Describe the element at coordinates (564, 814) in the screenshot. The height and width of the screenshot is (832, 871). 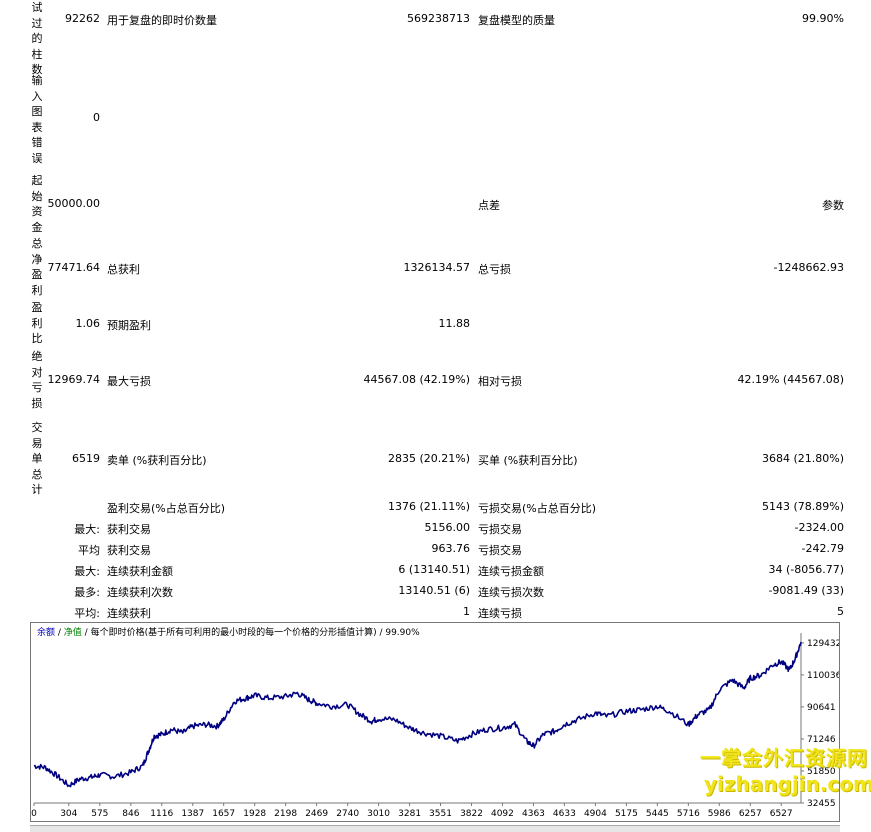
I see `x-tick-label: 4633` at that location.